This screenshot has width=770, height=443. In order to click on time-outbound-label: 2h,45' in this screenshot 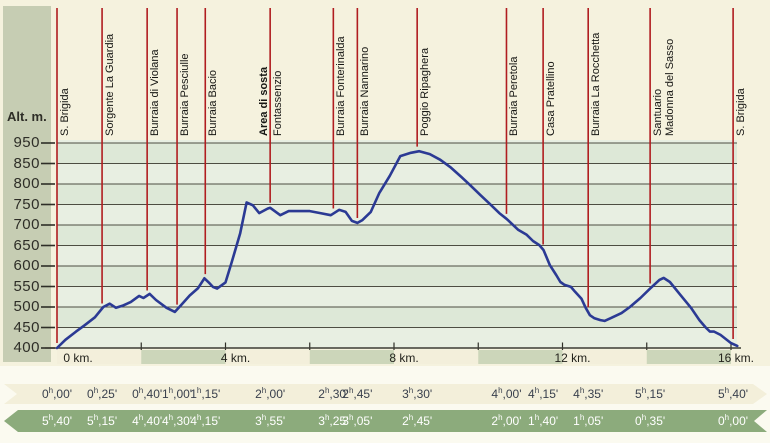, I will do `click(357, 394)`.